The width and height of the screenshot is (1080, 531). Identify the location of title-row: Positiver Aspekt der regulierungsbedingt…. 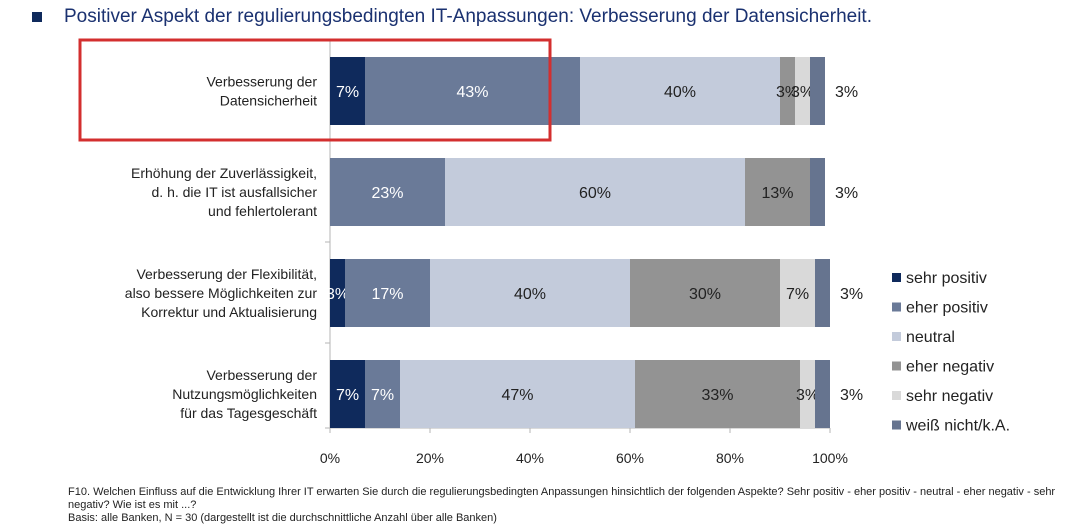
(452, 17).